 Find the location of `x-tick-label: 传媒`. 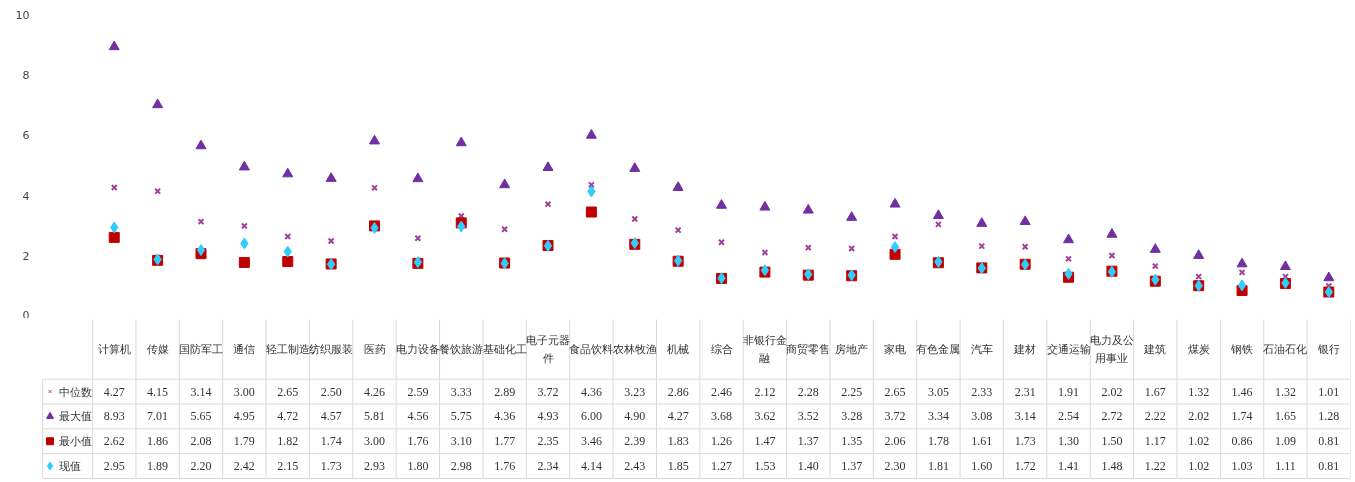

x-tick-label: 传媒 is located at coordinates (157, 349).